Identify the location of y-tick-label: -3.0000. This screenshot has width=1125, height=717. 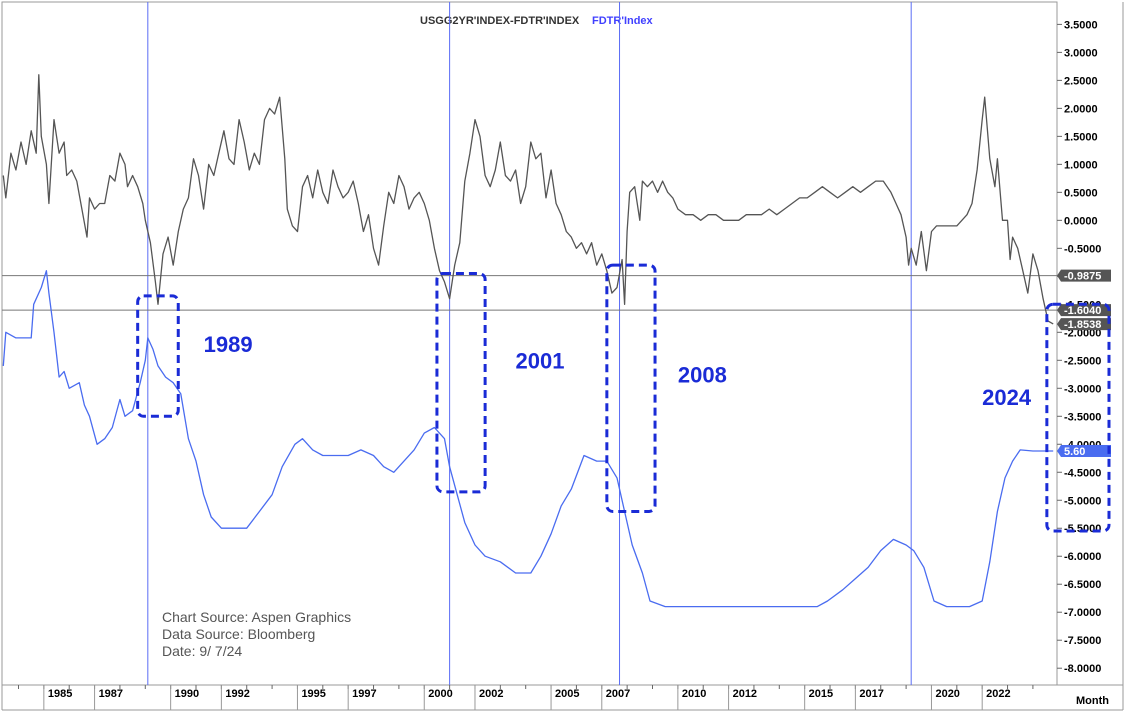
(1082, 389).